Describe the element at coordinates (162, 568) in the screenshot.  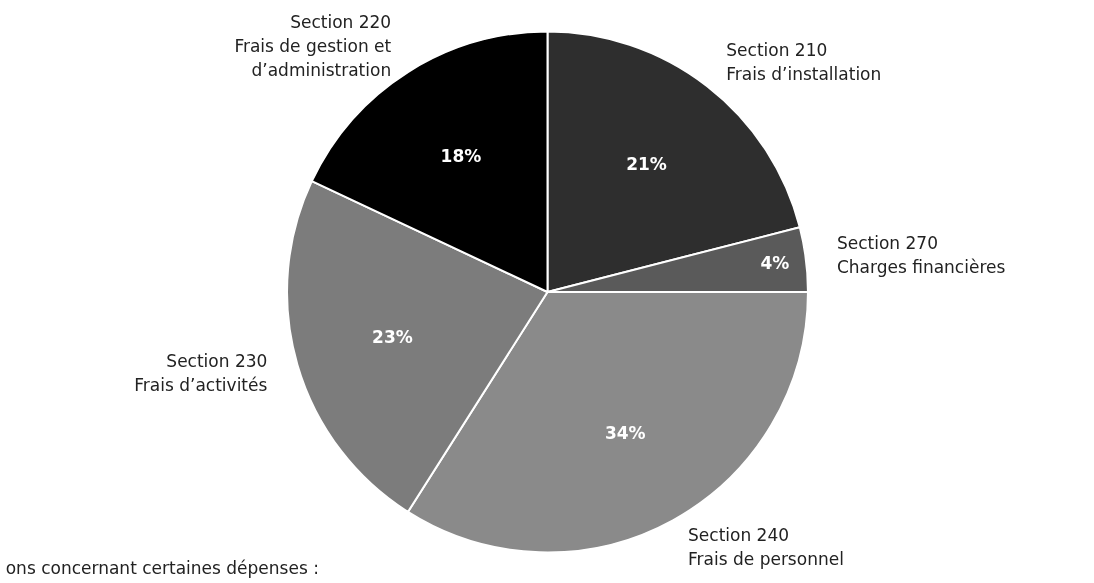
I see `text: ons concernant certaines dépenses :` at that location.